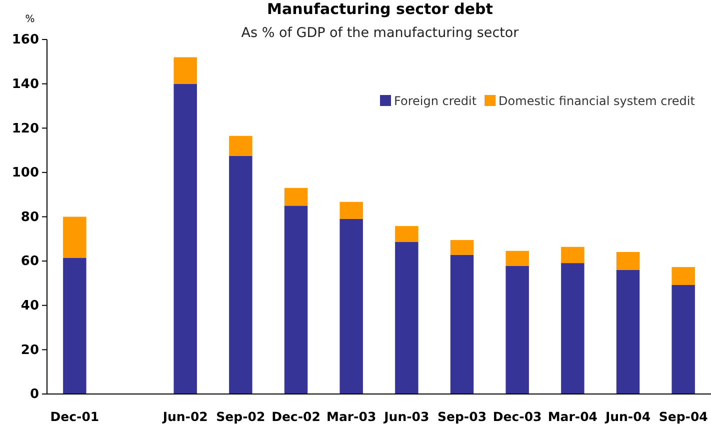 Image resolution: width=711 pixels, height=429 pixels. I want to click on y-tick-label: 60, so click(29, 262).